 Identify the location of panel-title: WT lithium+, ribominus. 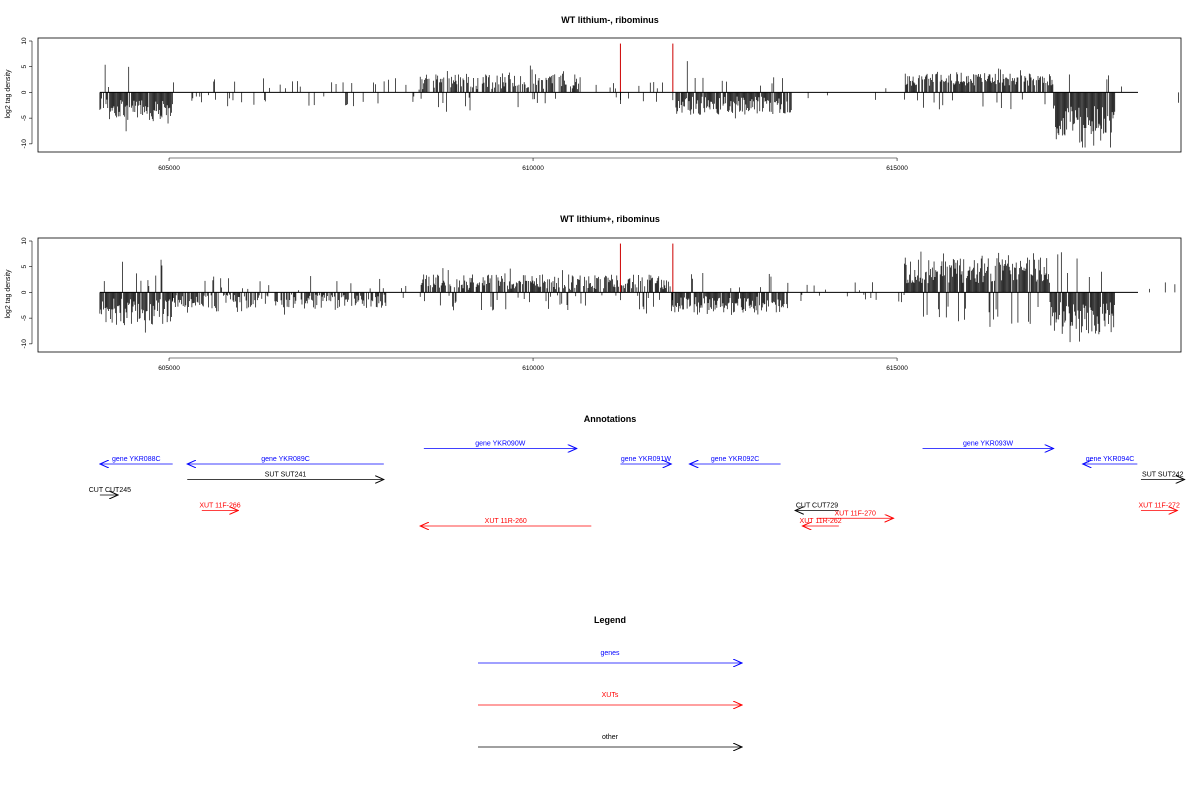
(610, 219).